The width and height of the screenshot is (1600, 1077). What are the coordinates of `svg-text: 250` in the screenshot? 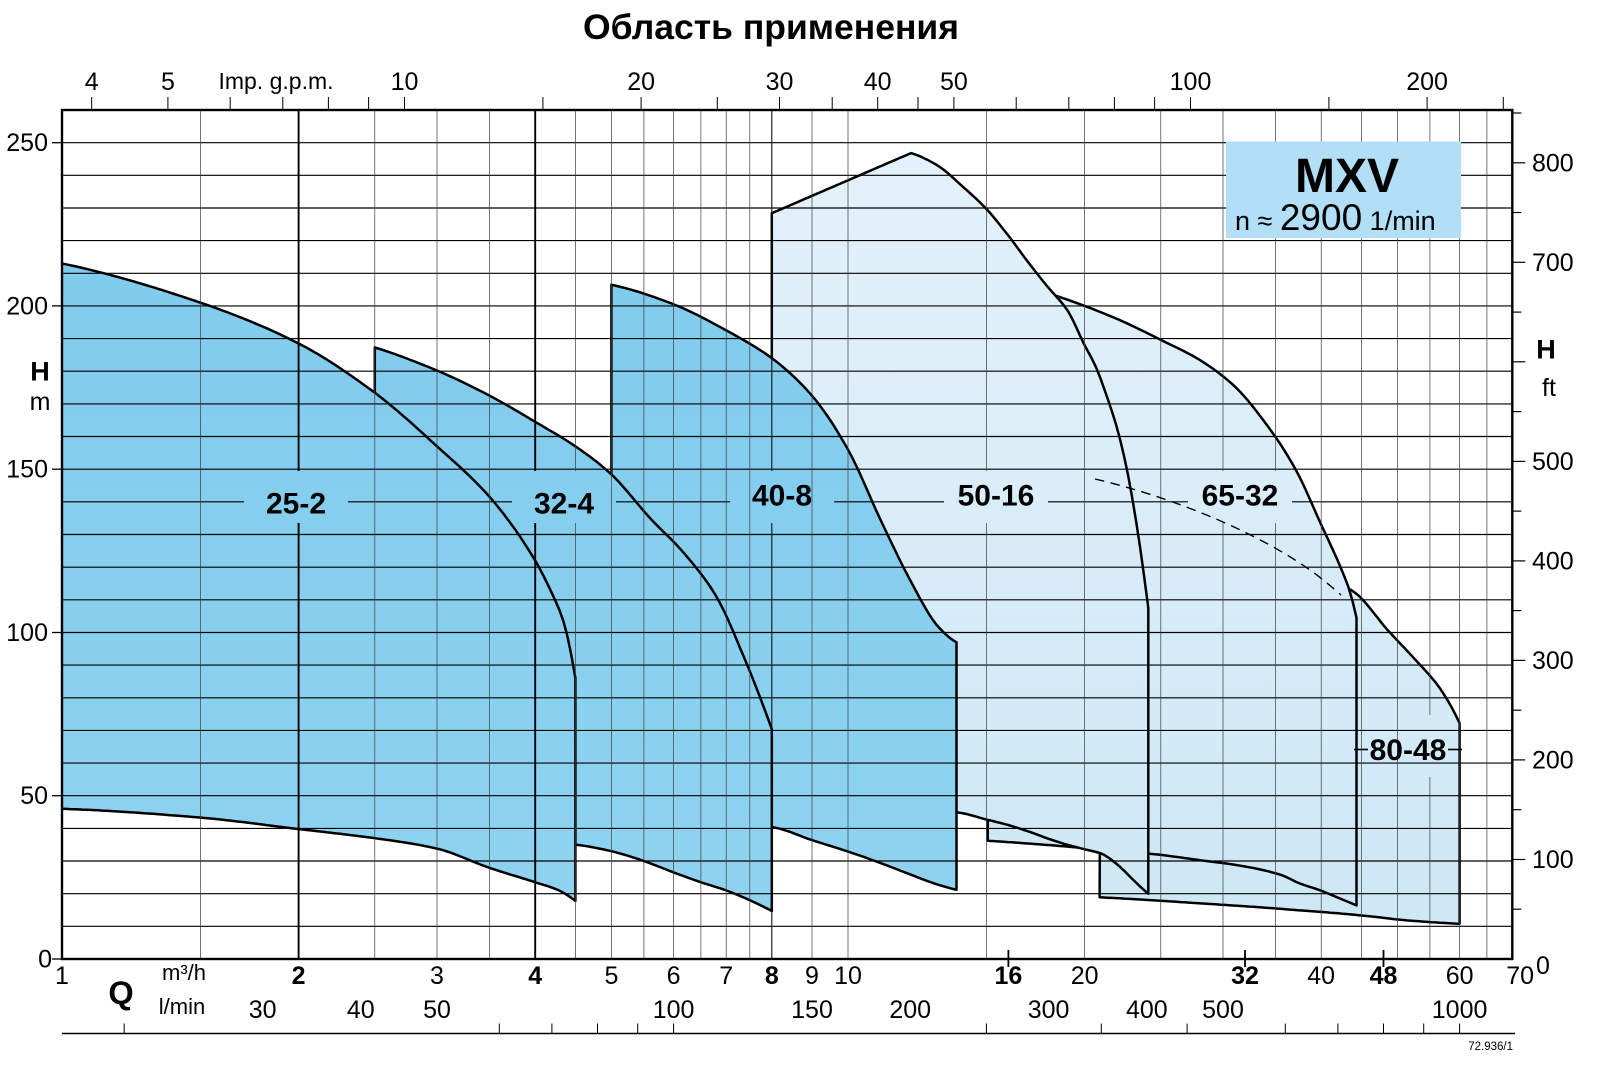 It's located at (27, 143).